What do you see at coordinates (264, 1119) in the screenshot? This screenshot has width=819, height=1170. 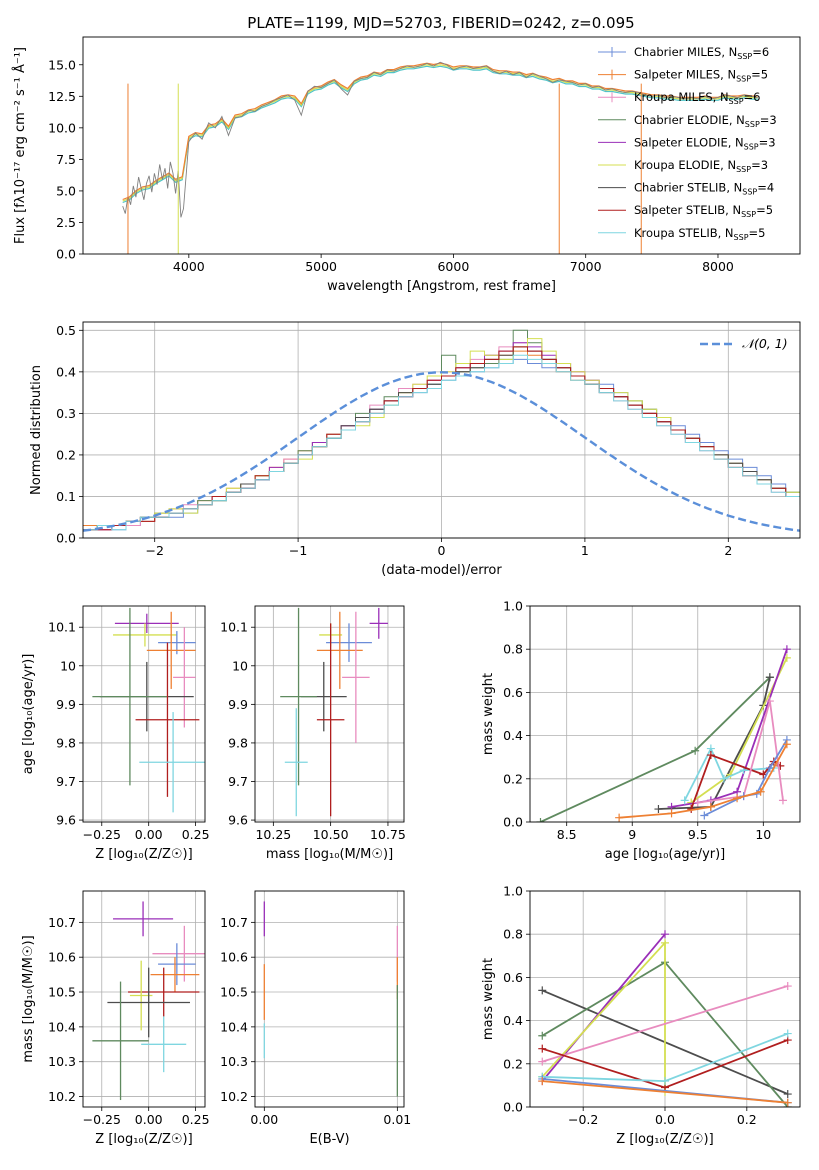 I see `x-tick-label: 0.00` at bounding box center [264, 1119].